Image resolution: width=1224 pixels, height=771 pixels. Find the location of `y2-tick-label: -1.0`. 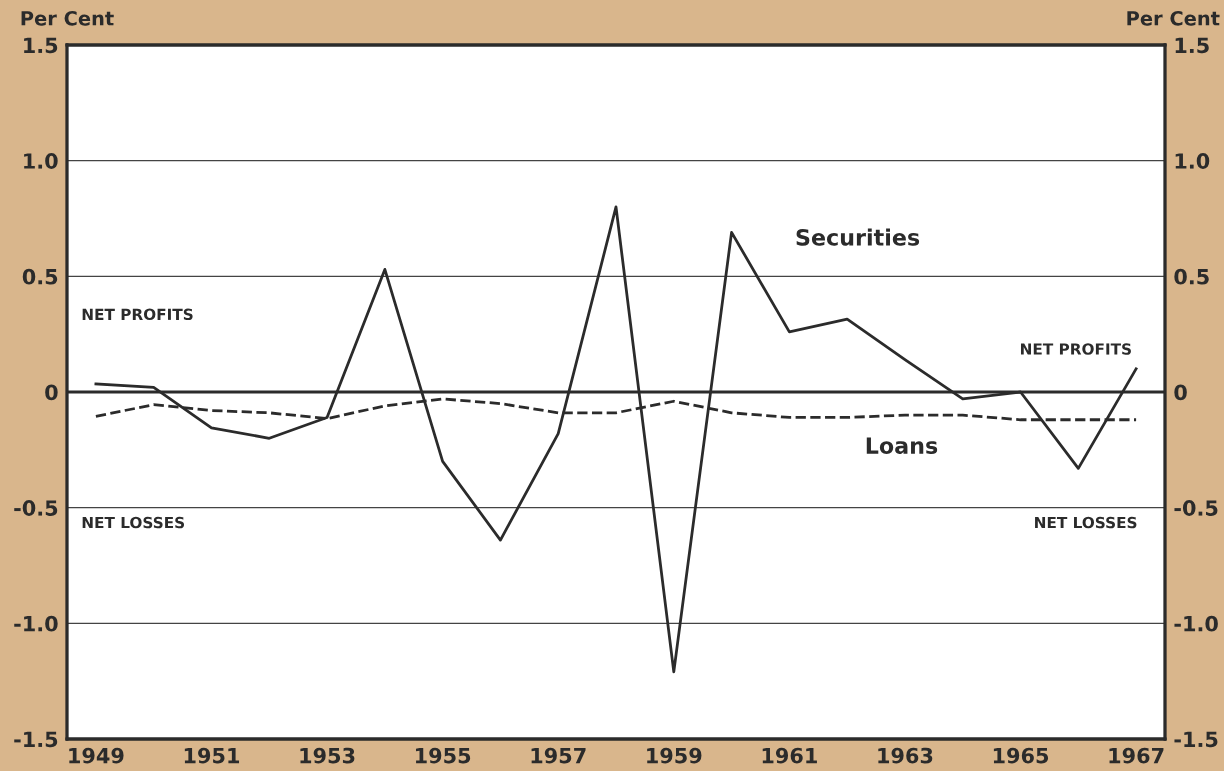

y2-tick-label: -1.0 is located at coordinates (1196, 623).